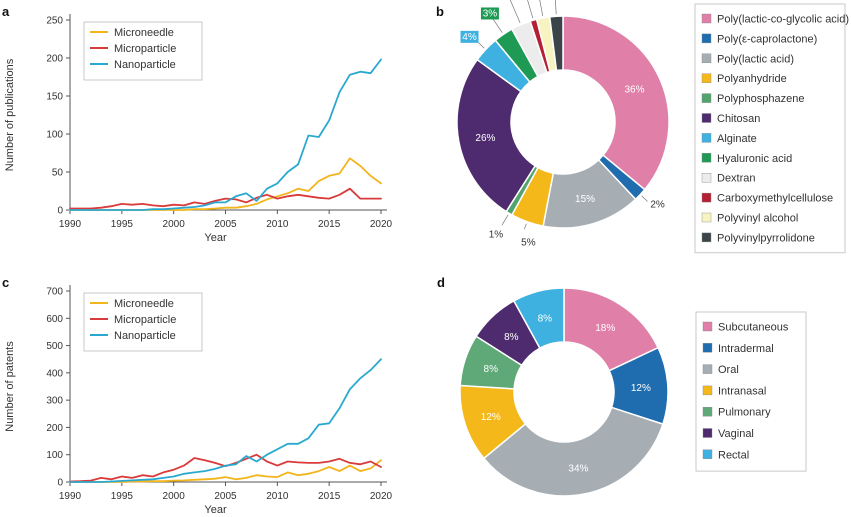 The height and width of the screenshot is (517, 851). What do you see at coordinates (54, 292) in the screenshot?
I see `y-tick-label: 700` at bounding box center [54, 292].